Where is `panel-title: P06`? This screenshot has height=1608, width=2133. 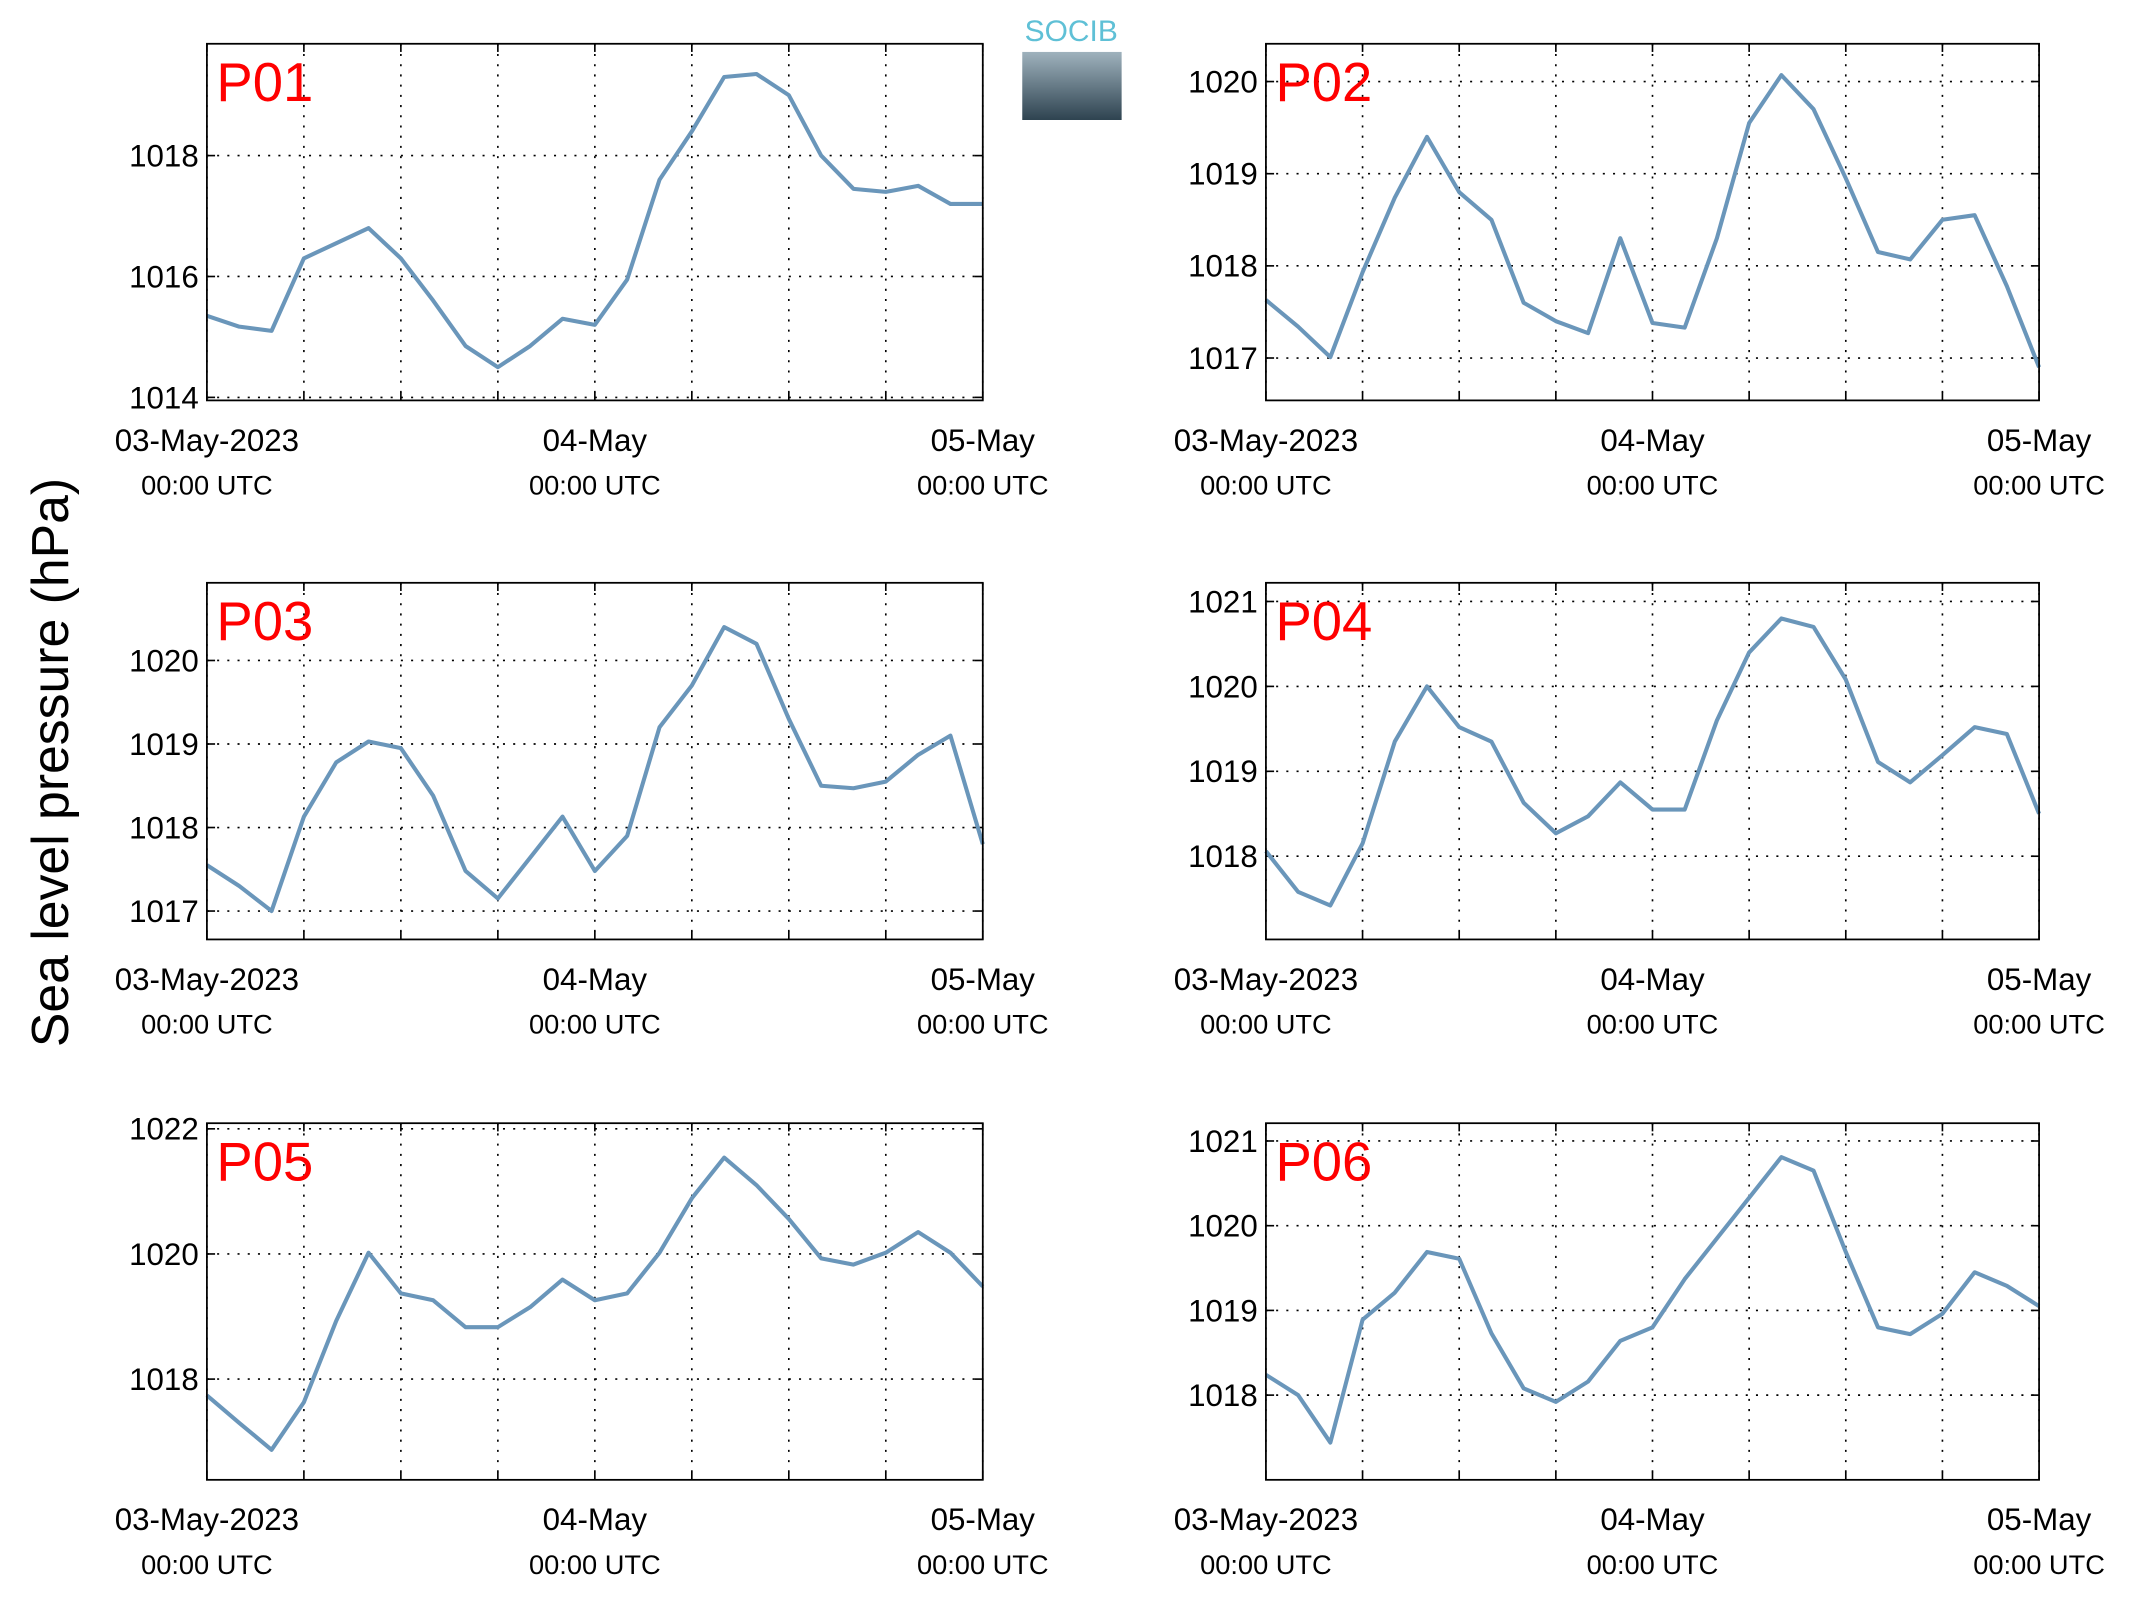
panel-title: P06 is located at coordinates (1323, 1161).